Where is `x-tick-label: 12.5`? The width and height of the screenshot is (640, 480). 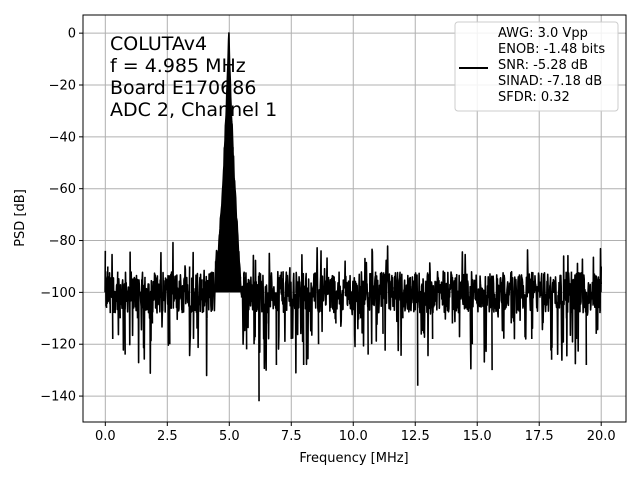
x-tick-label: 12.5 is located at coordinates (415, 436).